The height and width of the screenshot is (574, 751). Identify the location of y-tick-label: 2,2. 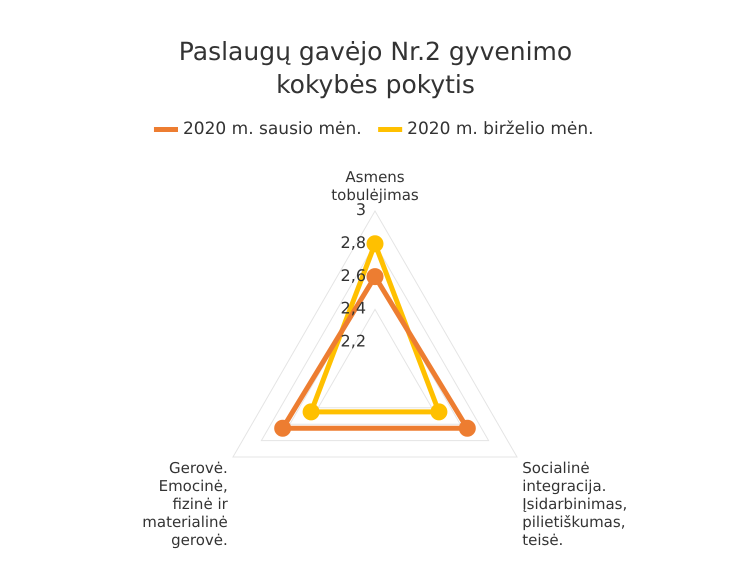
(353, 340).